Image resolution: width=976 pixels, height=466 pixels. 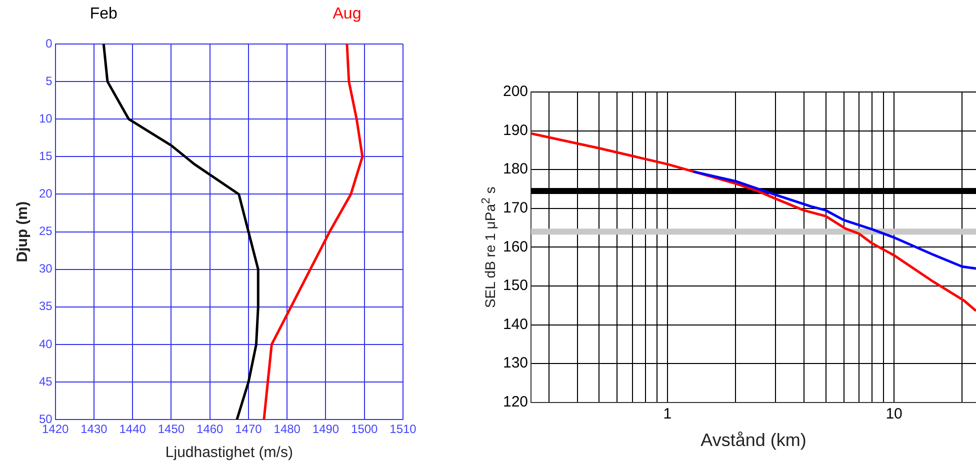 I want to click on y-tick-label: 160, so click(x=515, y=247).